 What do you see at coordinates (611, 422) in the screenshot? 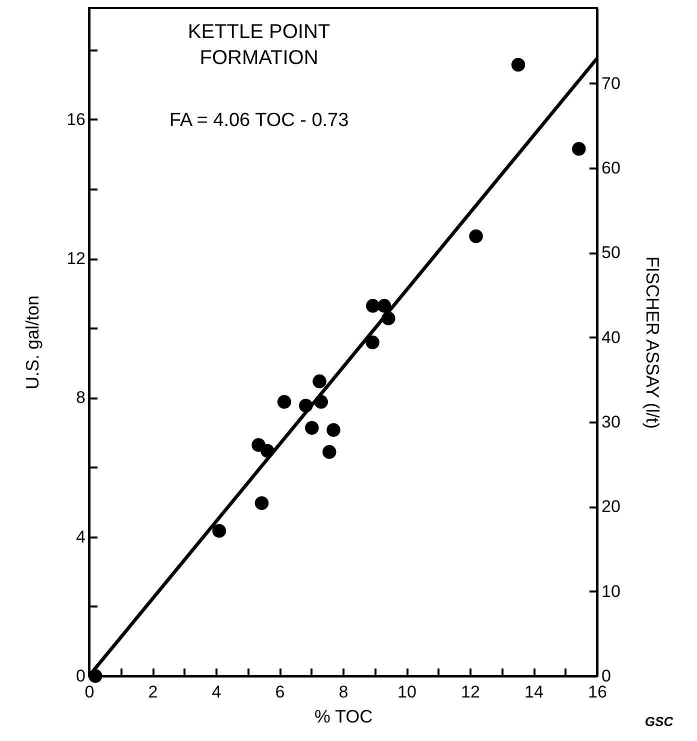
I see `y2-tick-label: 30` at bounding box center [611, 422].